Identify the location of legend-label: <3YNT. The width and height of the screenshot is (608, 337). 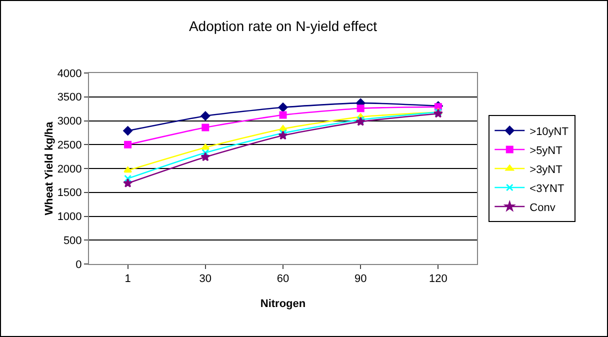
(547, 188).